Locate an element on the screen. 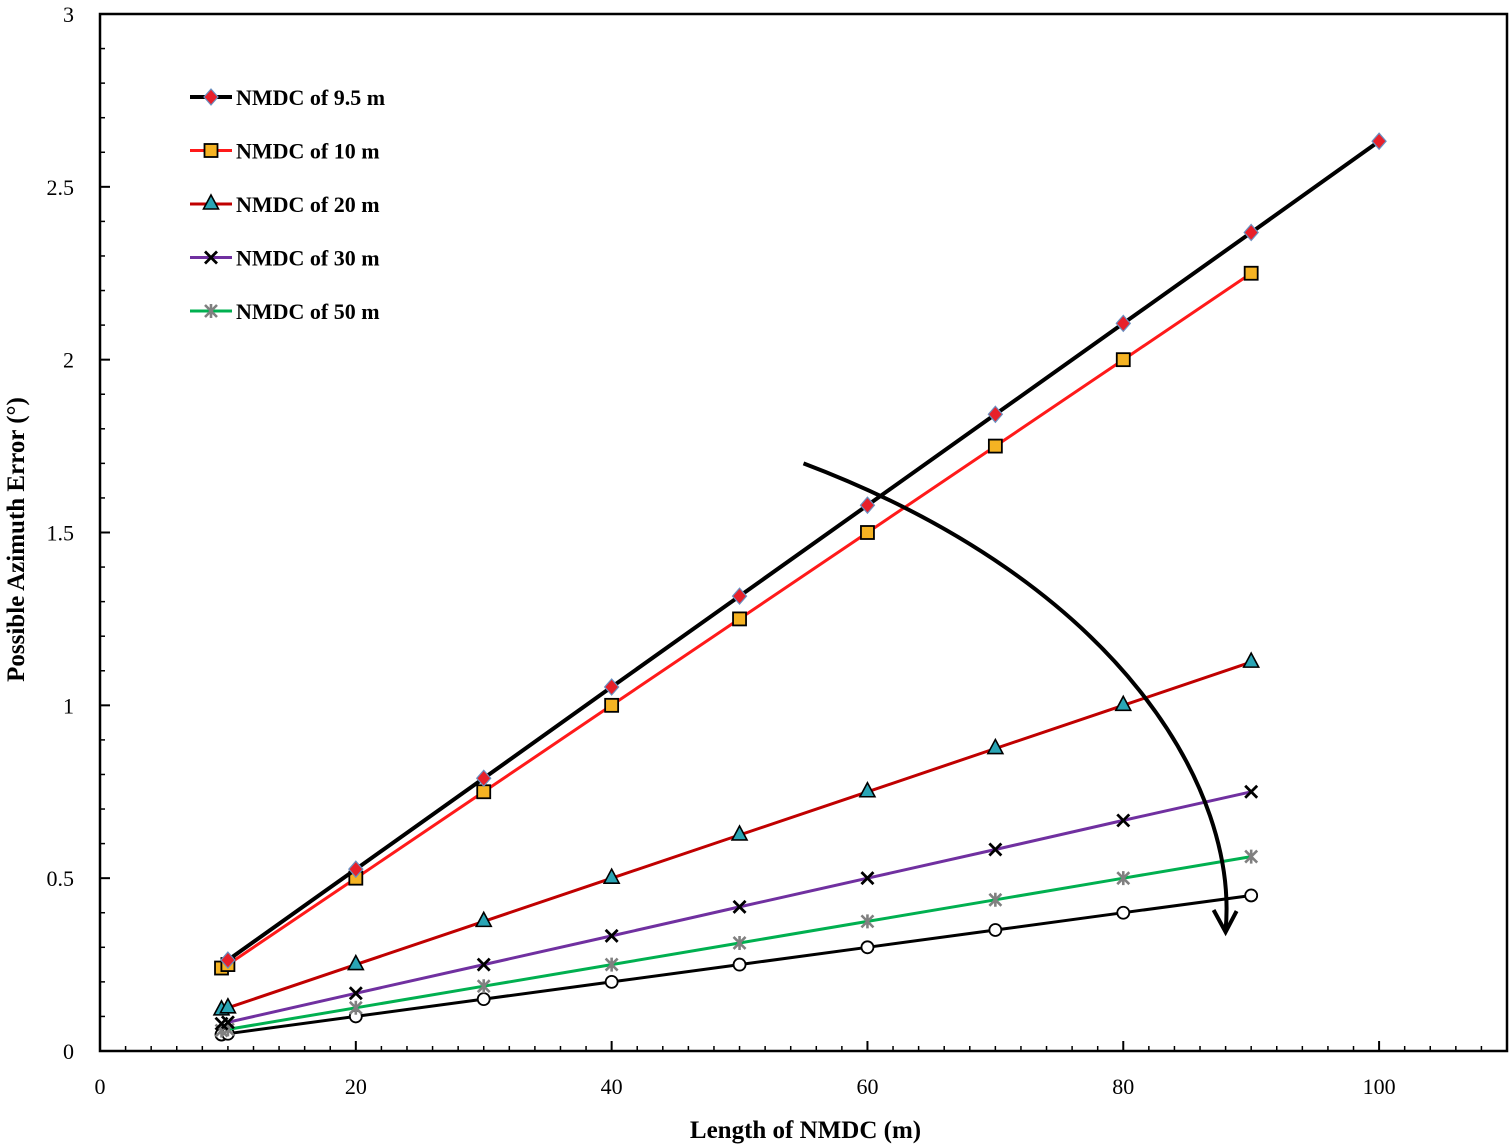 The height and width of the screenshot is (1146, 1512). annotations is located at coordinates (1020, 699).